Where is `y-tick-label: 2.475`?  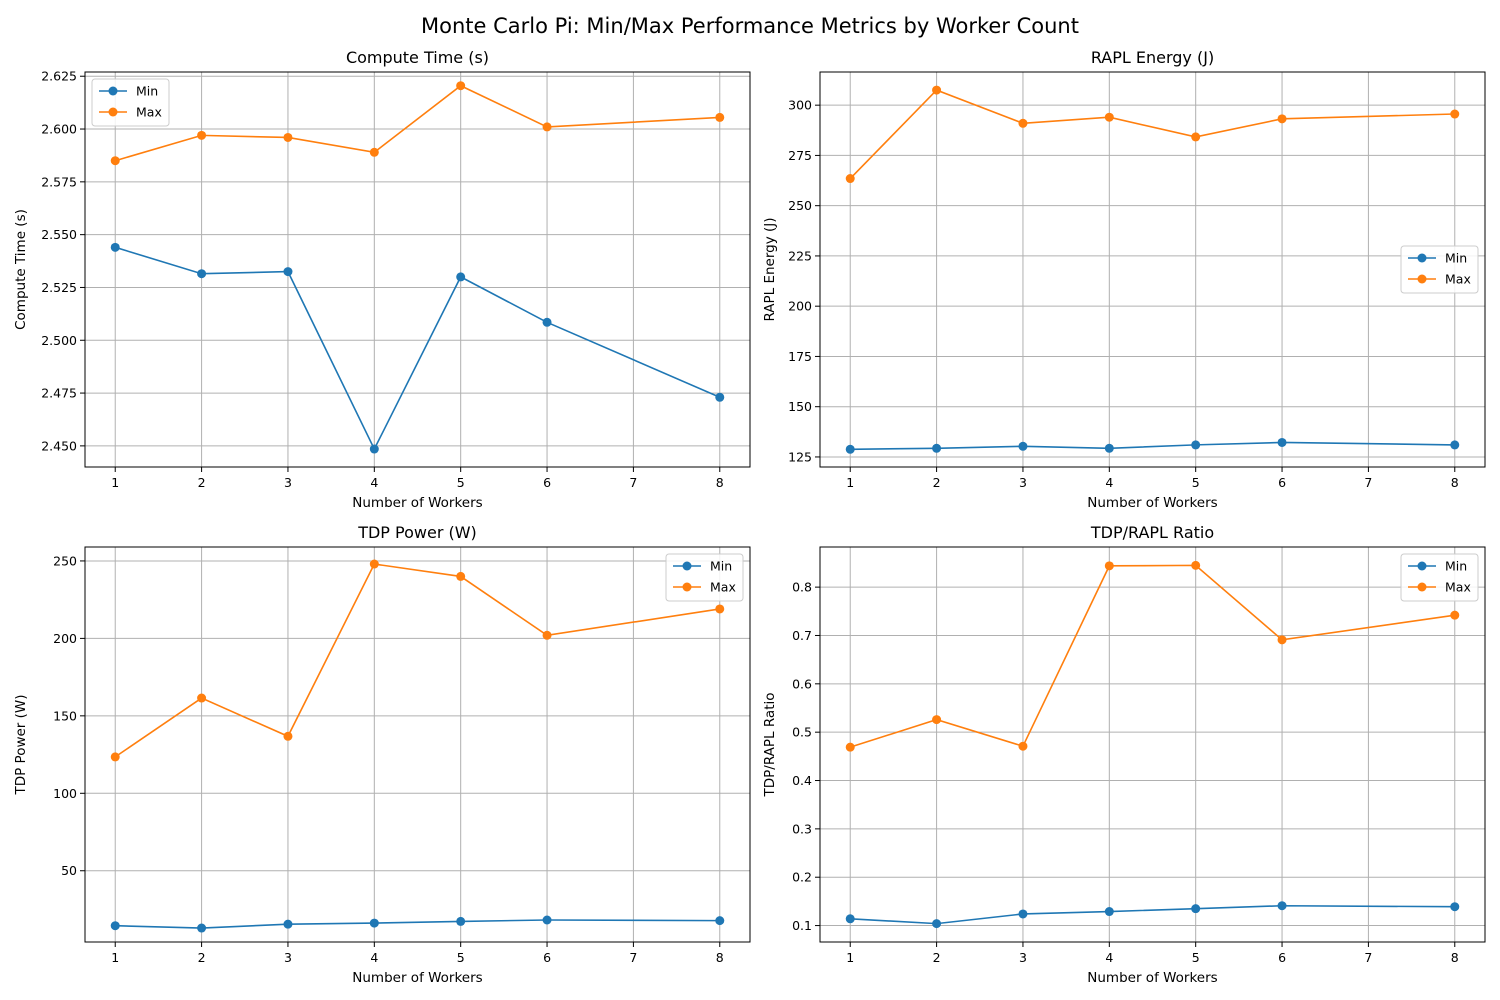
y-tick-label: 2.475 is located at coordinates (59, 393).